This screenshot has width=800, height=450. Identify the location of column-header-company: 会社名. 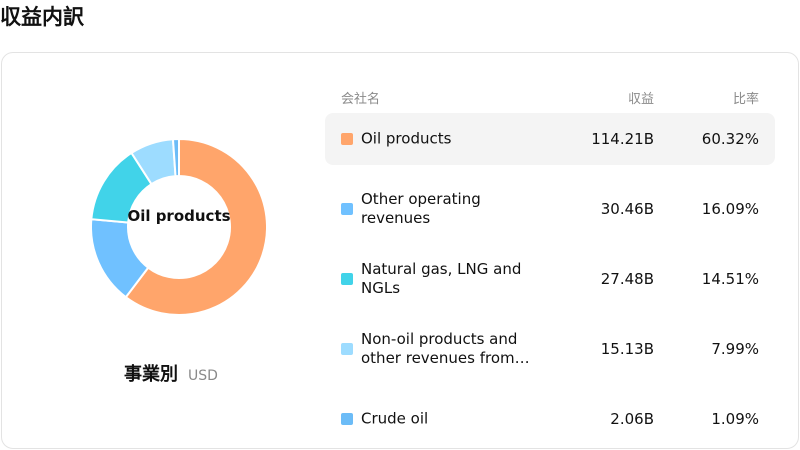
(361, 99).